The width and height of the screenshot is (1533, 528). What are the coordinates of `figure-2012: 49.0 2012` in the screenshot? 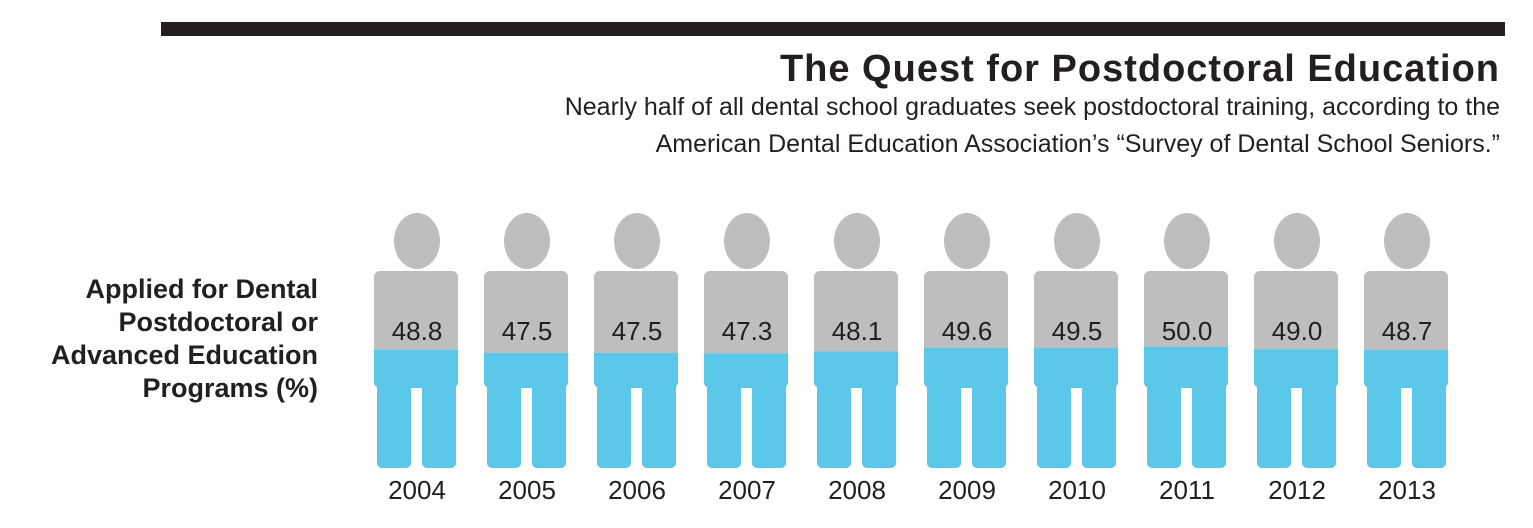 It's located at (1296, 359).